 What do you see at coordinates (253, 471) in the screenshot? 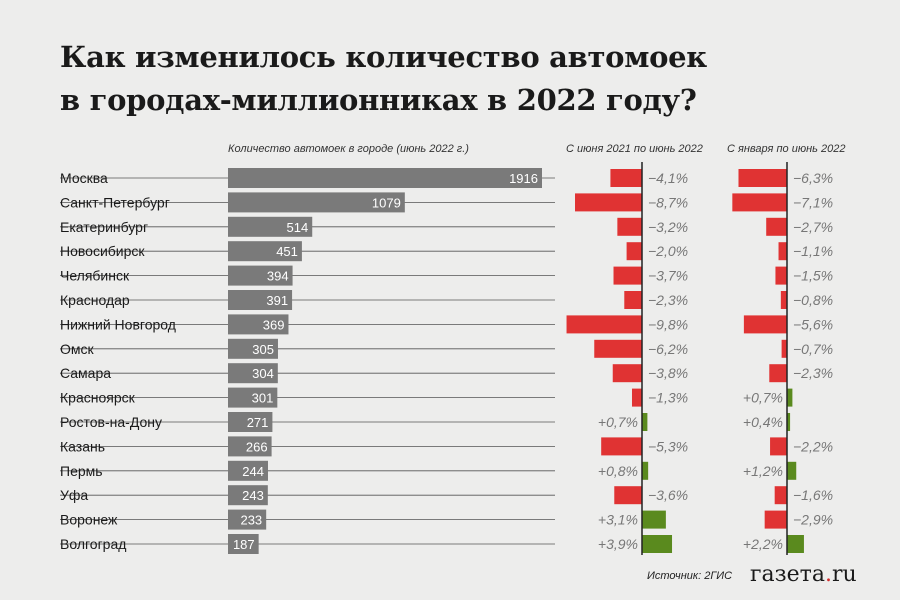
I see `count-value: 244` at bounding box center [253, 471].